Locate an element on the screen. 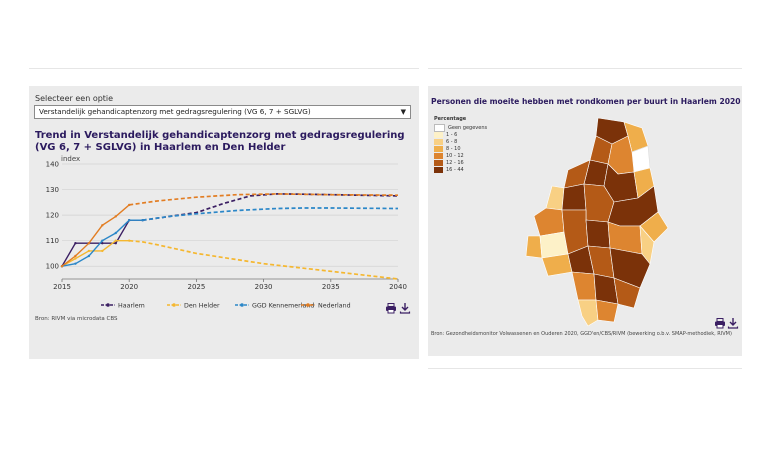 The image size is (770, 450). y-axis-label: index is located at coordinates (71, 159).